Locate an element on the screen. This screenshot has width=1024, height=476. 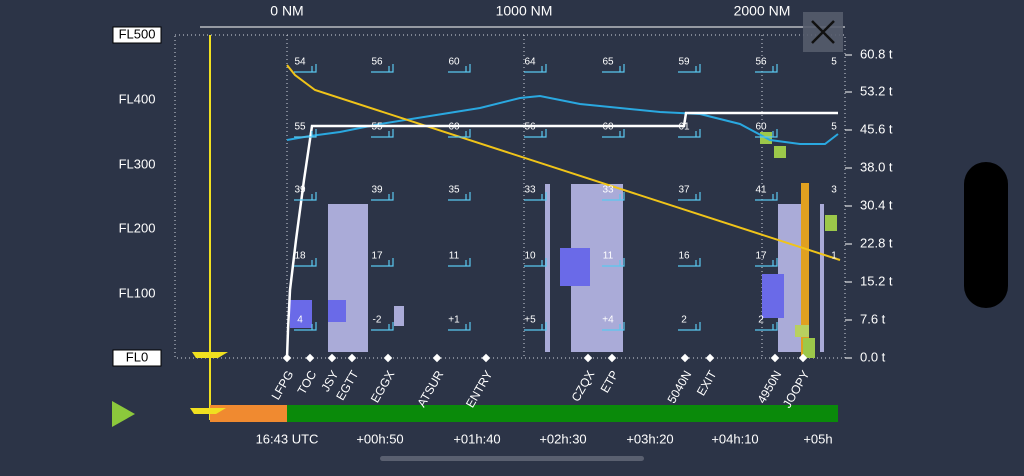
wind-temp-label: 5 is located at coordinates (834, 62).